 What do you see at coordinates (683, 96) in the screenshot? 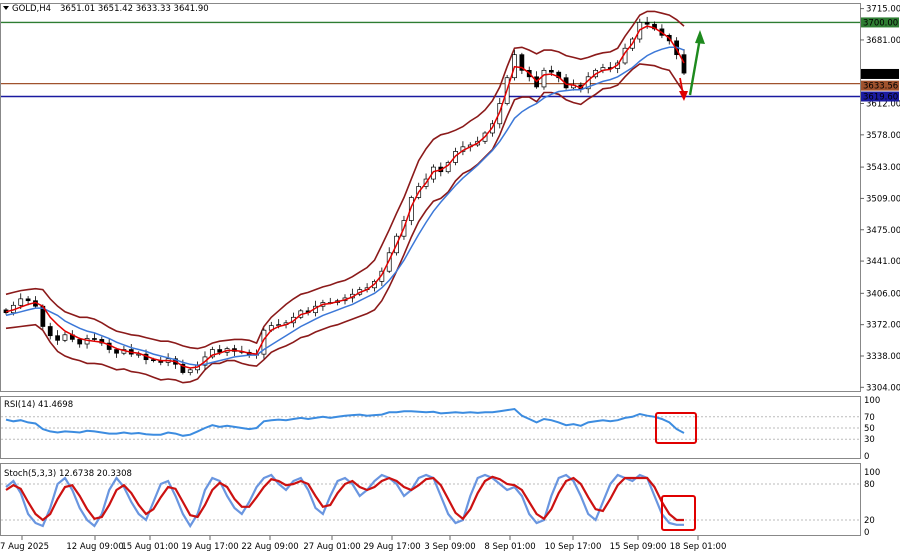
I see `down-arrow-icon` at bounding box center [683, 96].